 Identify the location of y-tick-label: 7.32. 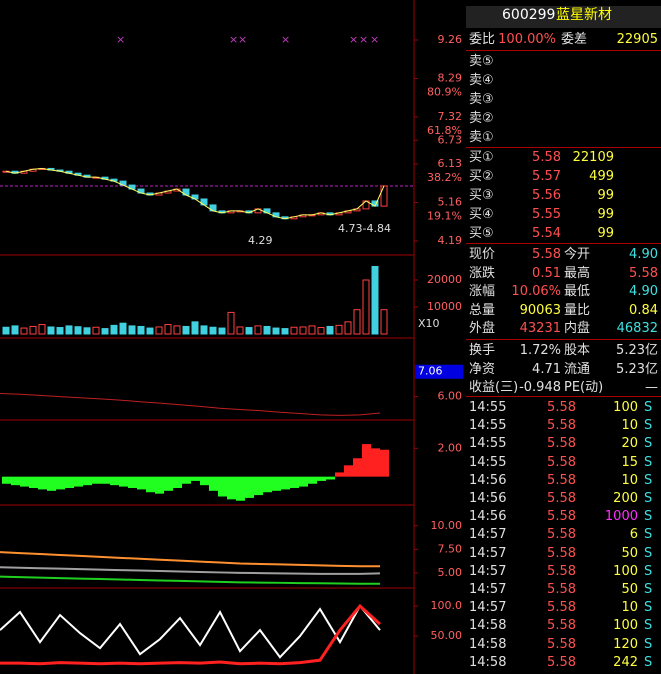
(450, 116).